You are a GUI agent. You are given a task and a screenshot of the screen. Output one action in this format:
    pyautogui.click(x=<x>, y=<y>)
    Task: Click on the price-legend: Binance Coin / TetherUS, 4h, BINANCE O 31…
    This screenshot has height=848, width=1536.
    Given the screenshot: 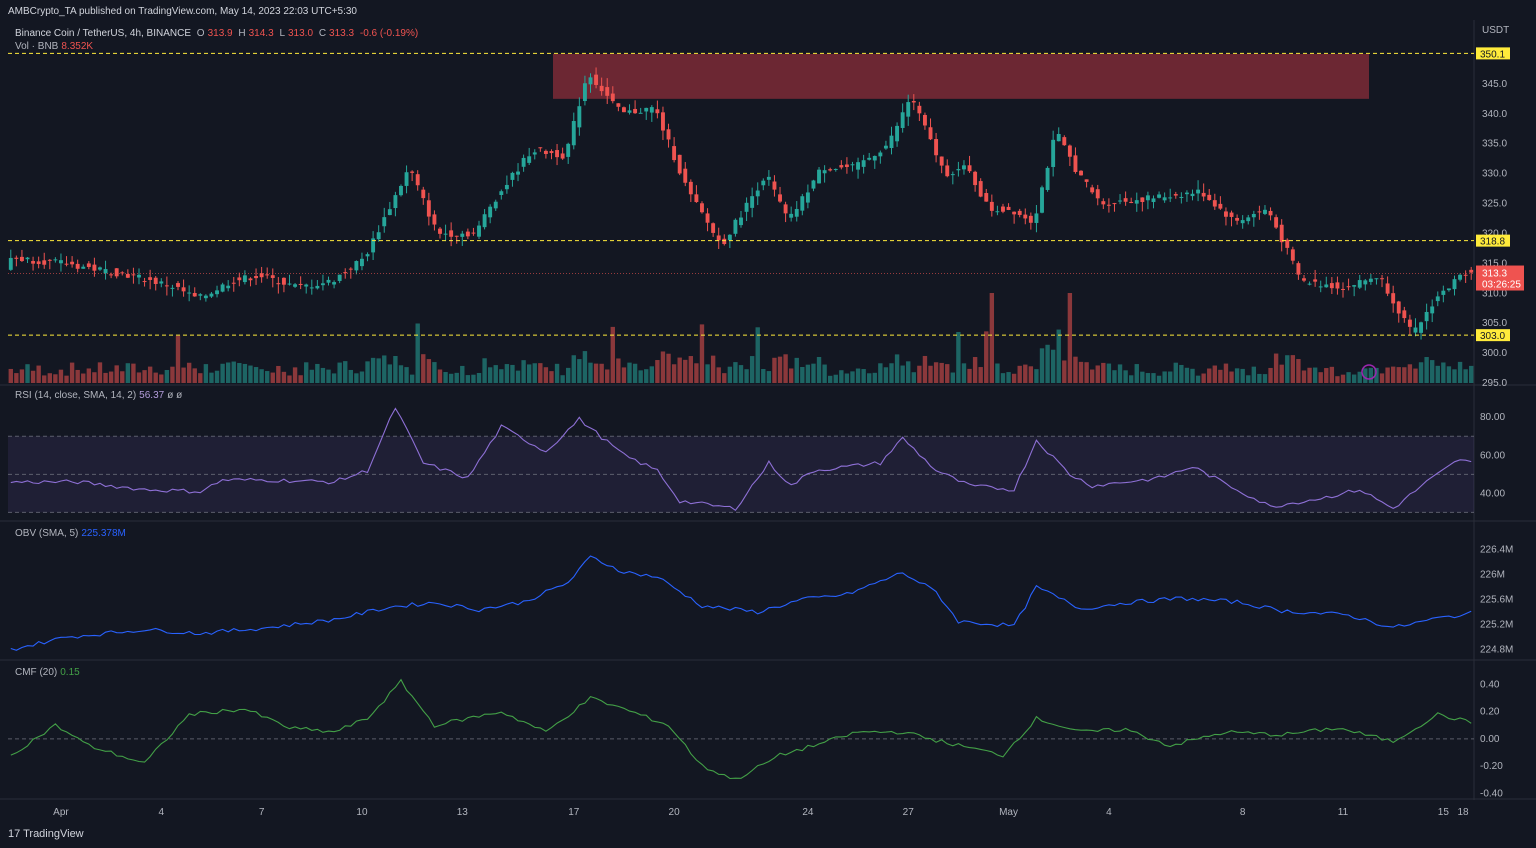 What is the action you would take?
    pyautogui.click(x=218, y=33)
    